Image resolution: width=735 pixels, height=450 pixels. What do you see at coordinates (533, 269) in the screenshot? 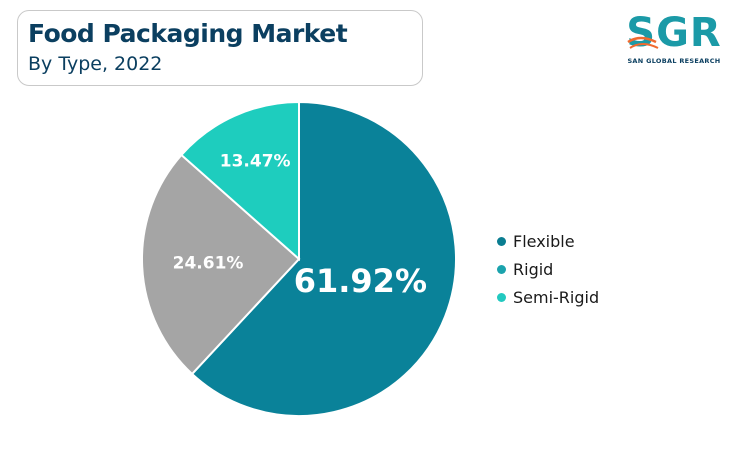
I see `legend-label: Rigid` at bounding box center [533, 269].